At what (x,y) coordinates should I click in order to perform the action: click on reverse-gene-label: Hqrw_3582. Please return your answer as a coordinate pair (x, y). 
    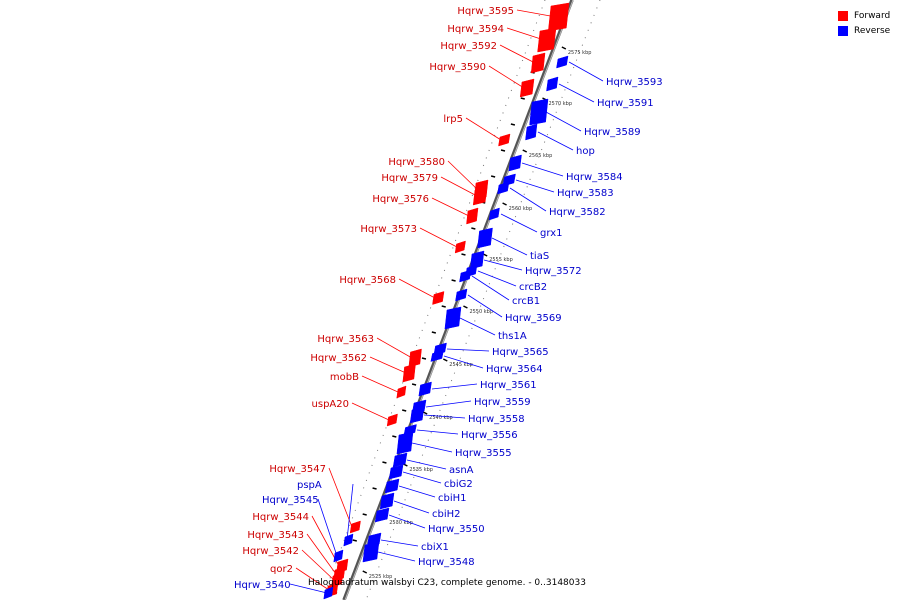
    Looking at the image, I should click on (577, 212).